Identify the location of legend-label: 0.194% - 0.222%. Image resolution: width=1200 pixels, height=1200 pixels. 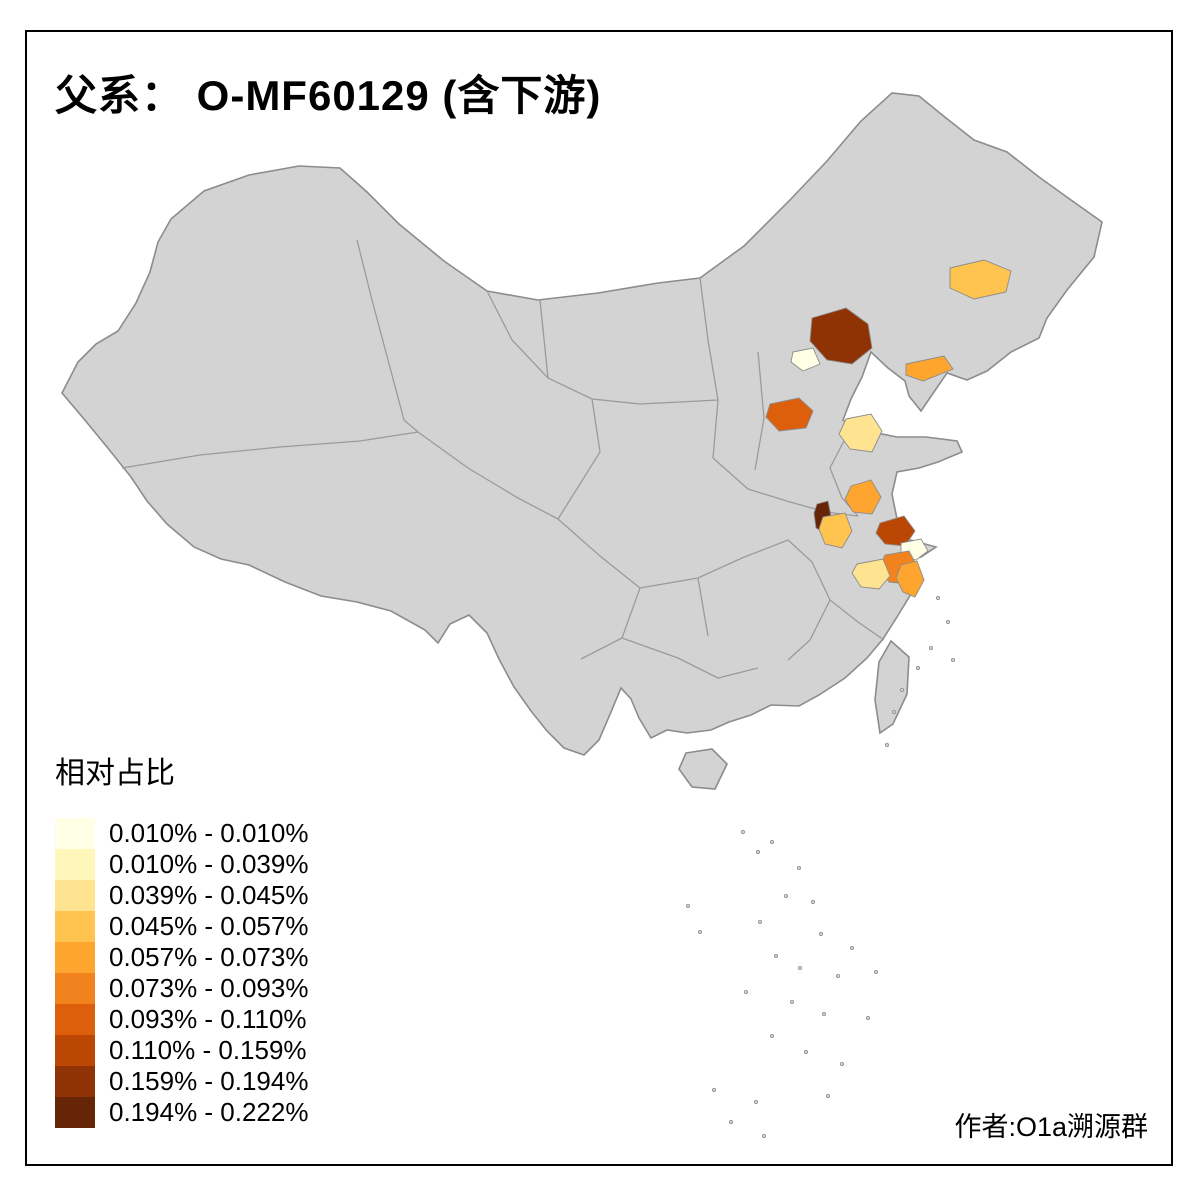
(209, 1112).